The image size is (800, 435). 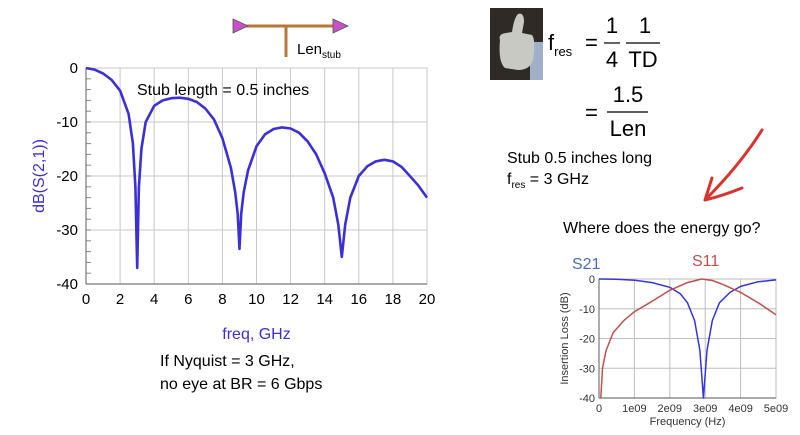 What do you see at coordinates (548, 181) in the screenshot?
I see `fres-note: fres = 3 GHz` at bounding box center [548, 181].